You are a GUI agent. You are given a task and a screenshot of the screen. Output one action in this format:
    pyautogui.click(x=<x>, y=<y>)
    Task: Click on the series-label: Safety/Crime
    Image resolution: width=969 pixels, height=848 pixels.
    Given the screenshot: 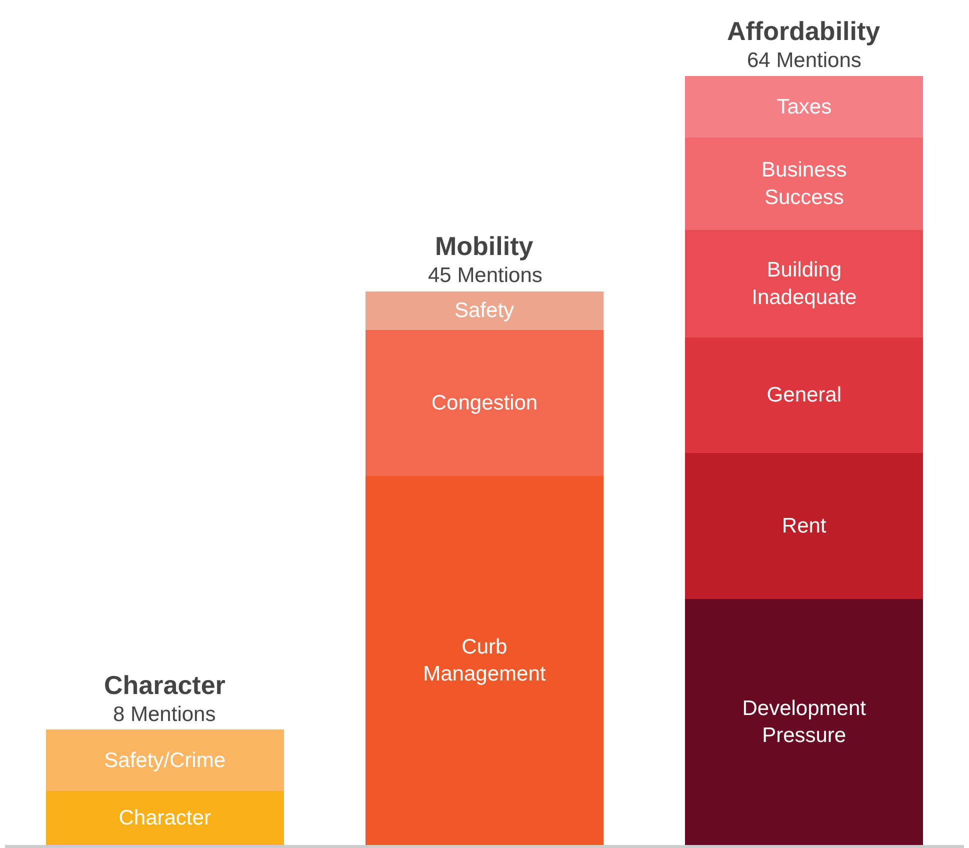 What is the action you would take?
    pyautogui.click(x=165, y=760)
    